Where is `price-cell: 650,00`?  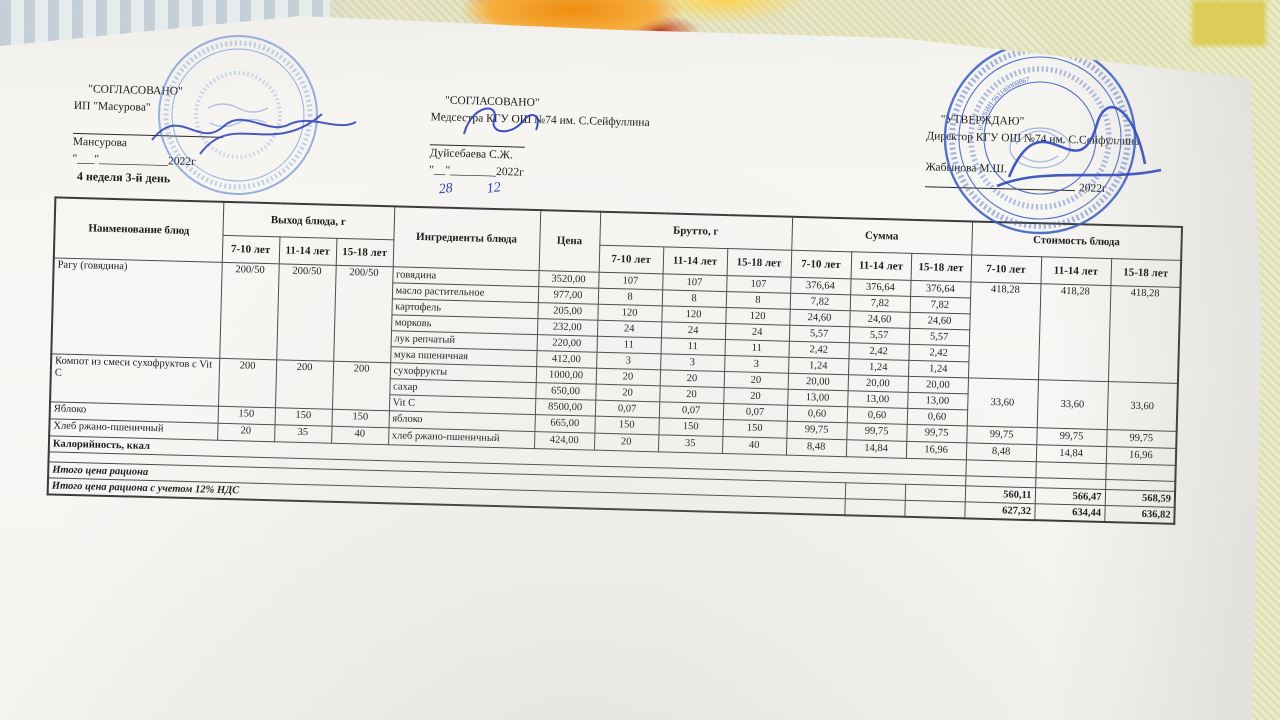
price-cell: 650,00 is located at coordinates (565, 391).